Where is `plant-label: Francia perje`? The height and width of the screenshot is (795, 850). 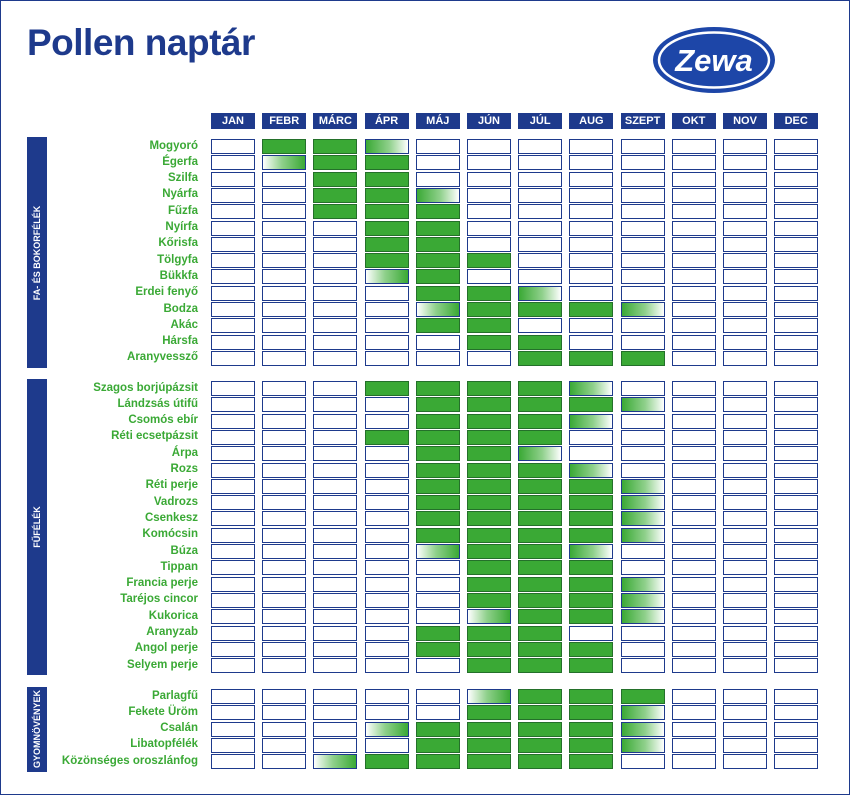 plant-label: Francia perje is located at coordinates (162, 583).